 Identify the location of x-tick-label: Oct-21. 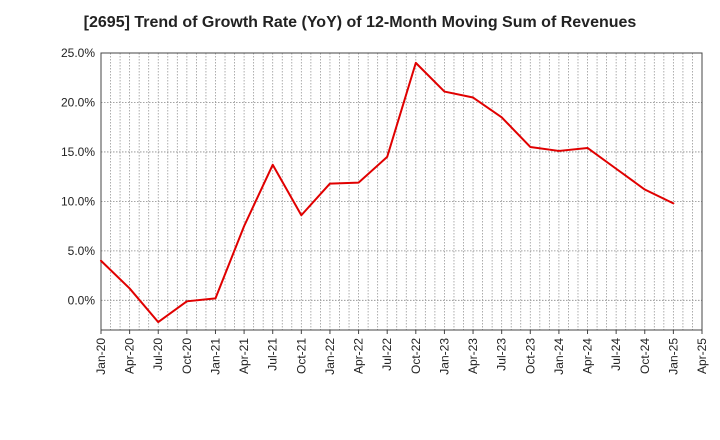
(301, 356).